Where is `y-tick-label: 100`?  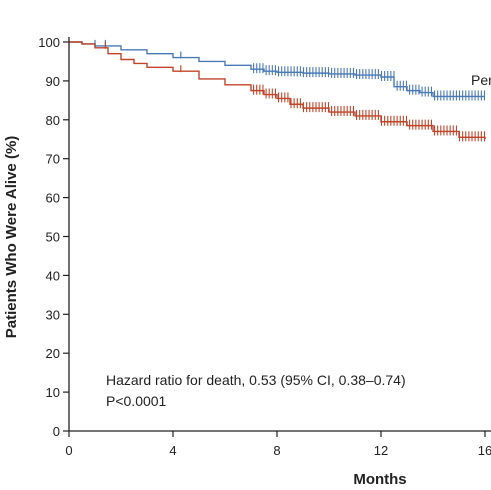 y-tick-label: 100 is located at coordinates (49, 42).